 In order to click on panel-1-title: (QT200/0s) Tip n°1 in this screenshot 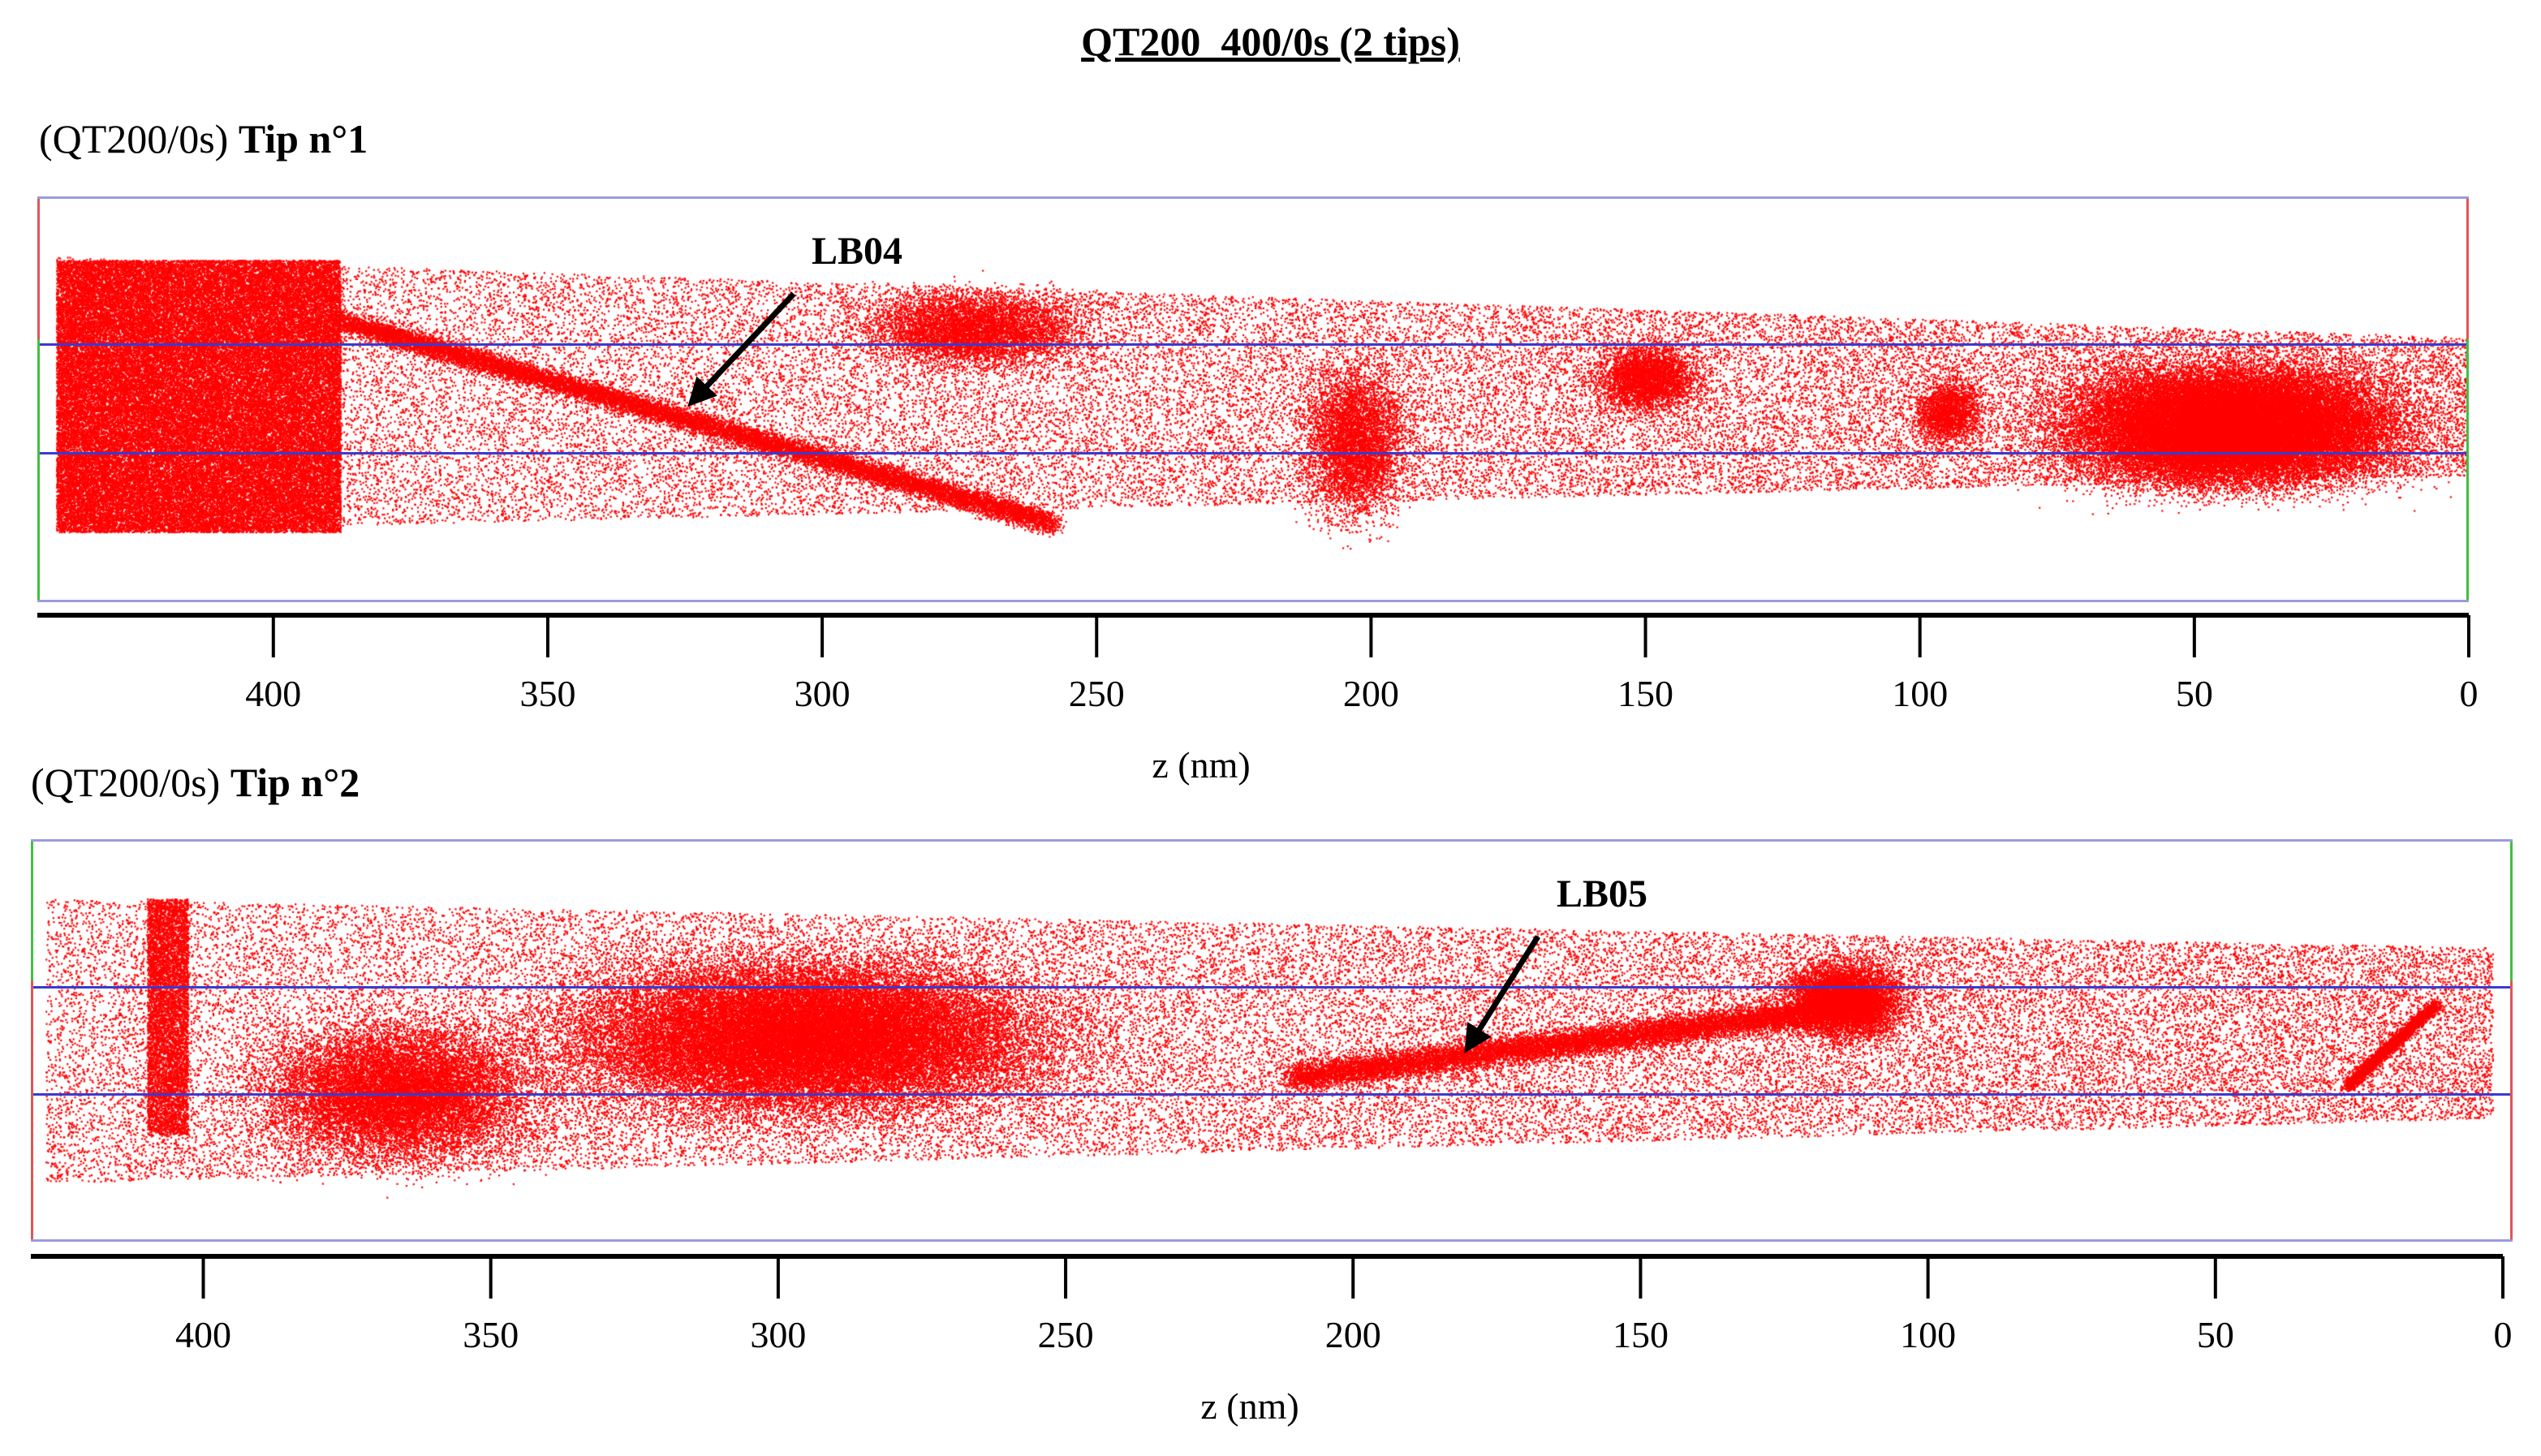, I will do `click(203, 139)`.